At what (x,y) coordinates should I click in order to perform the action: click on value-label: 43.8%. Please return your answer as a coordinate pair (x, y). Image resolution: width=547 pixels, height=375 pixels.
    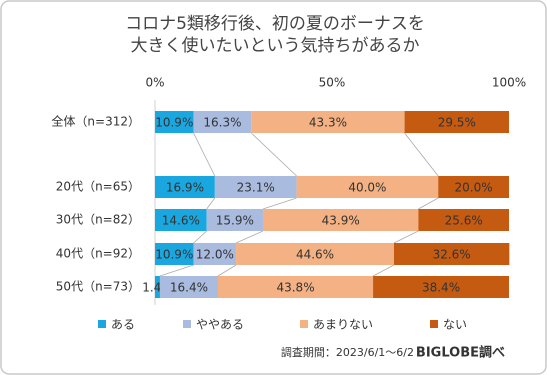
    Looking at the image, I should click on (295, 288).